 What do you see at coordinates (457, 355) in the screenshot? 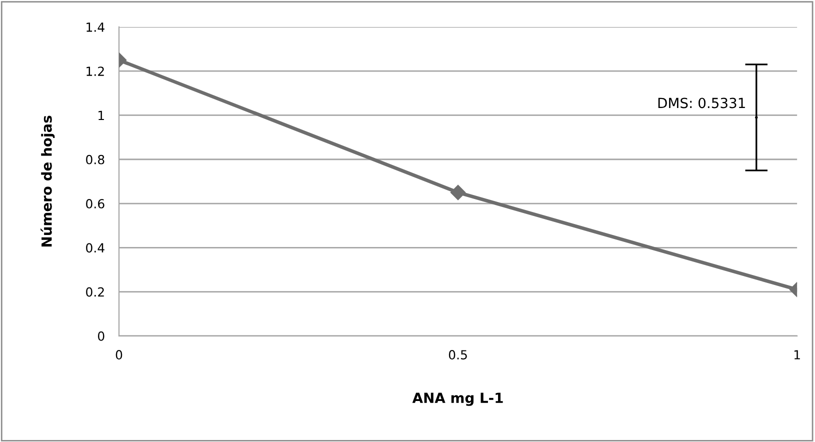
I see `x-tick-label: 0.5` at bounding box center [457, 355].